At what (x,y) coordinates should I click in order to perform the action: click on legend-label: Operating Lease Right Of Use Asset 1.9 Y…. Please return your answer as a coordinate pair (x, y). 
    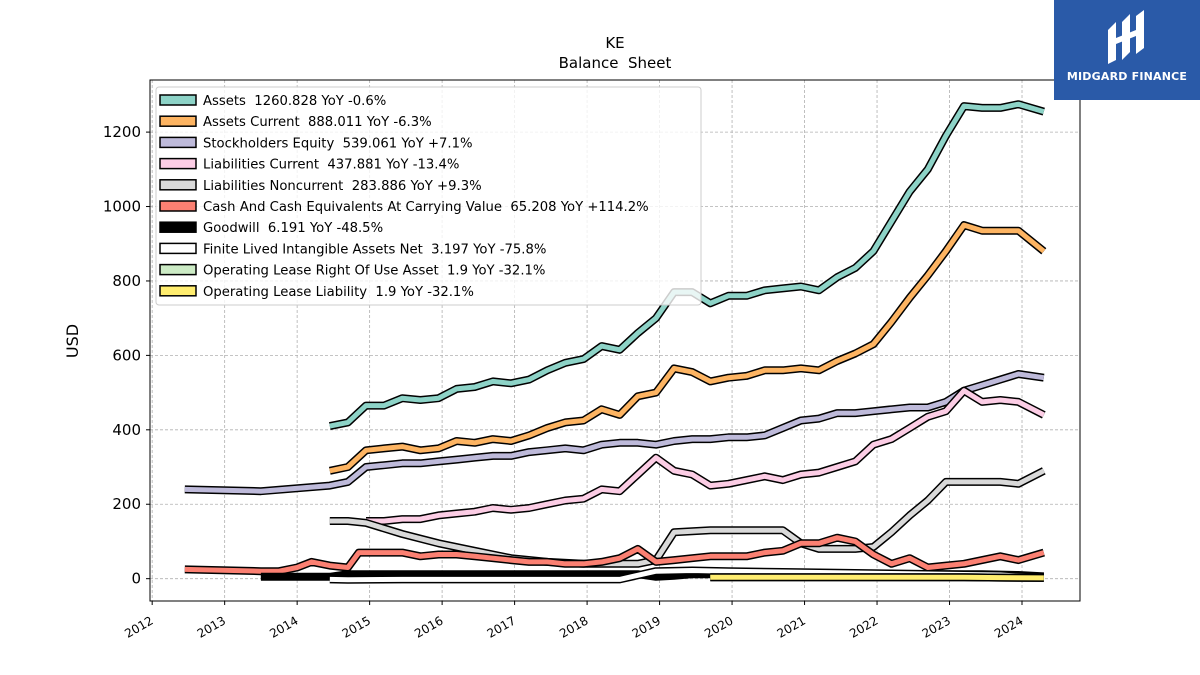
    Looking at the image, I should click on (374, 271).